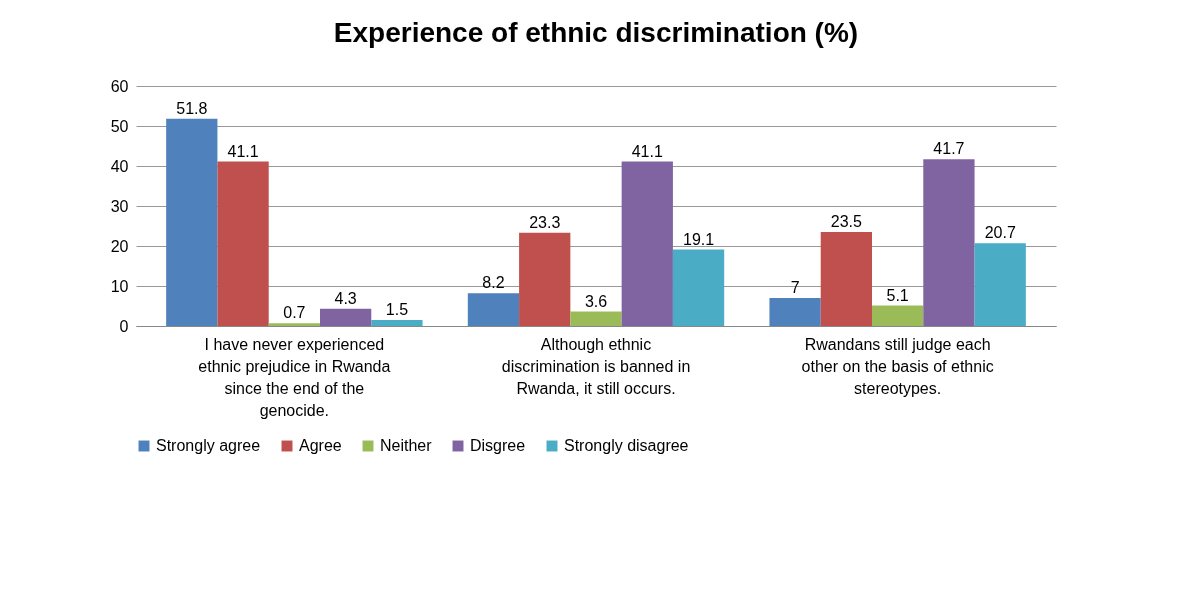  I want to click on x-tick-label: I have never experienced ethnic prejudice in Rwanda since the end of the genocide., so click(294, 377).